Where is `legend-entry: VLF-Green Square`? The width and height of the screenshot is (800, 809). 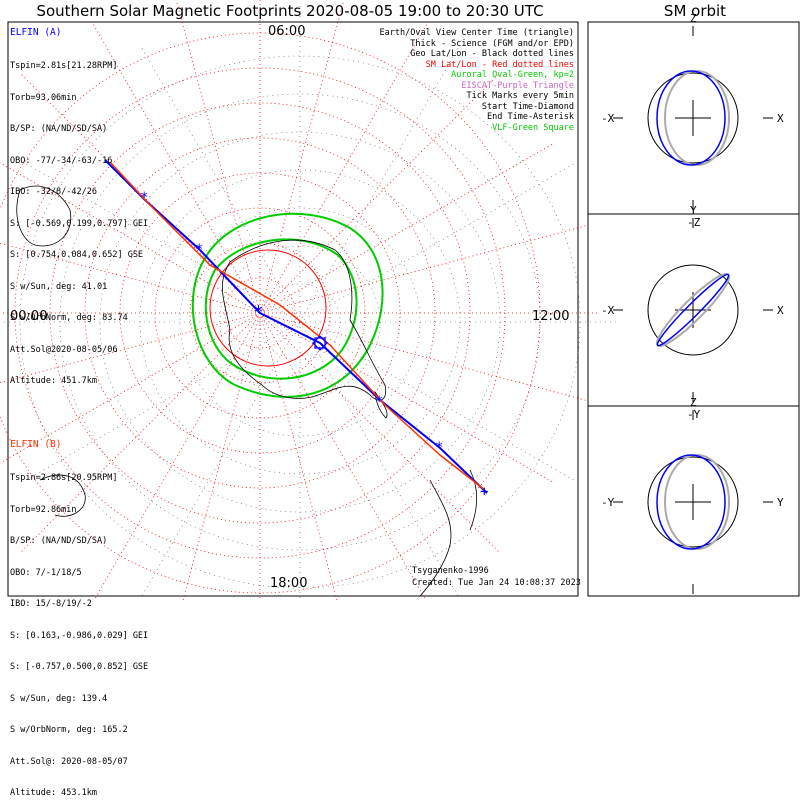
legend-entry: VLF-Green Square is located at coordinates (533, 127).